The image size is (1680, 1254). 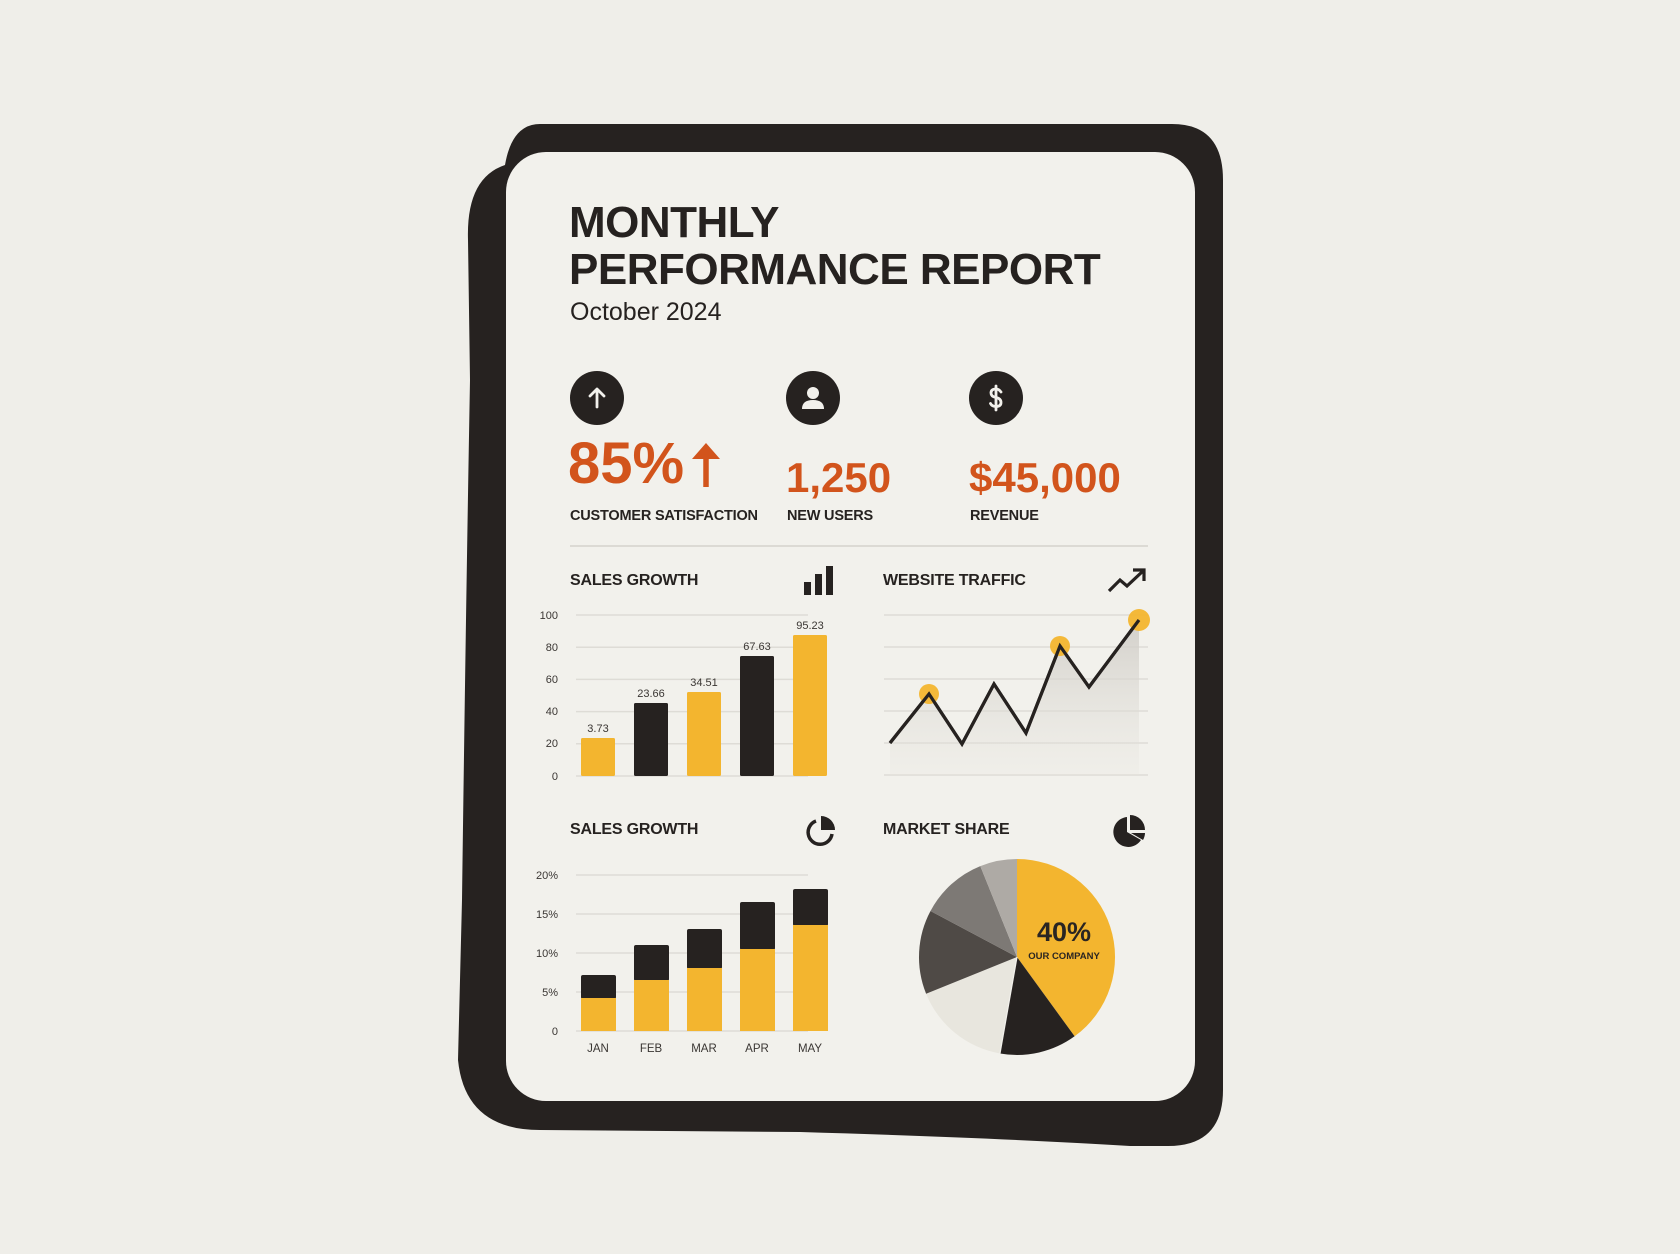 What do you see at coordinates (1064, 956) in the screenshot?
I see `pie-annotation-caption: OUR COMPANY` at bounding box center [1064, 956].